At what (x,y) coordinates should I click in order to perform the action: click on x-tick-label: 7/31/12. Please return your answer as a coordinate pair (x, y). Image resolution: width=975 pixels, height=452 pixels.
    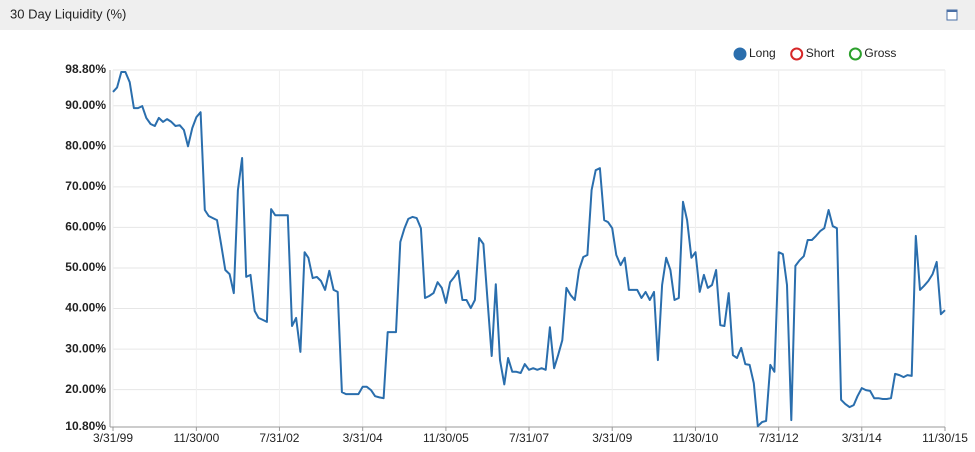
    Looking at the image, I should click on (779, 438).